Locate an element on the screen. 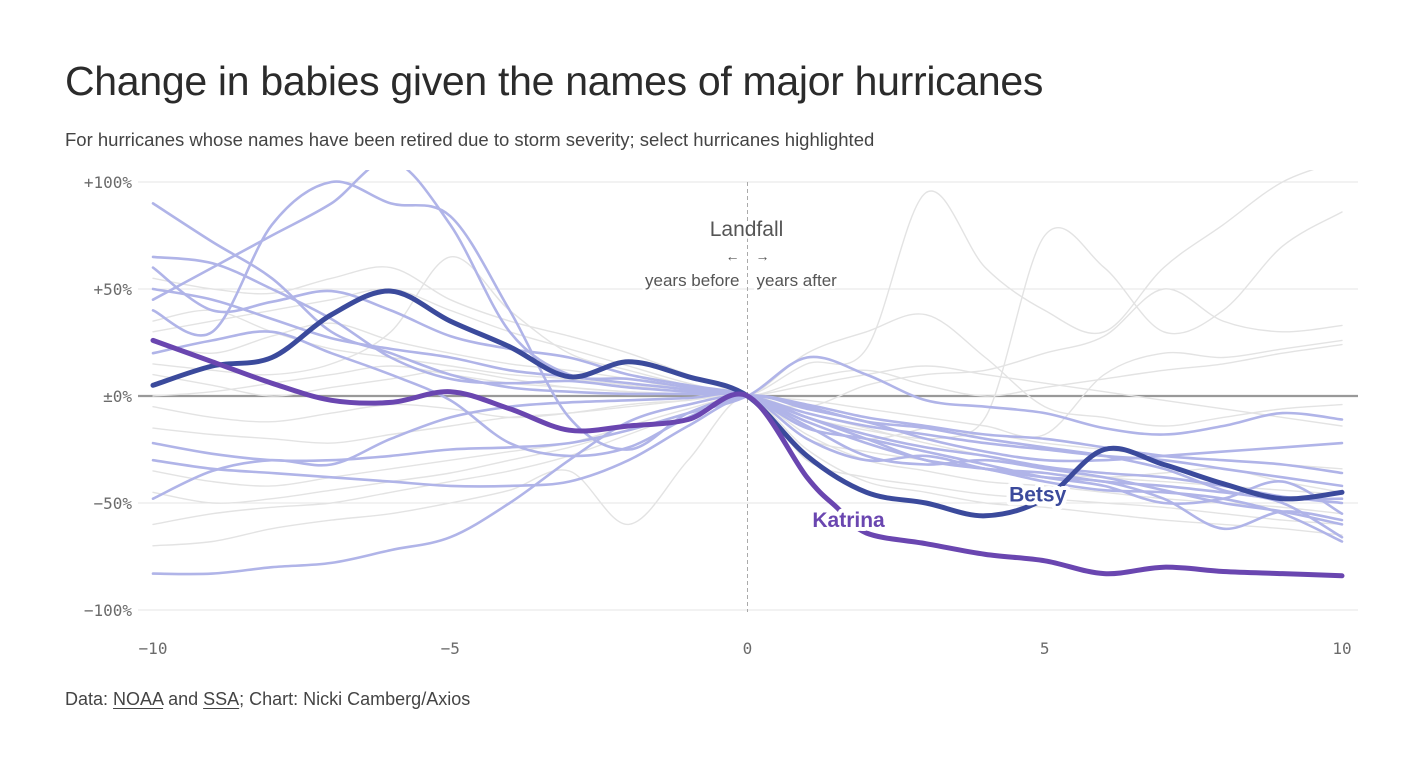  betsy-label: Betsy is located at coordinates (1038, 494).